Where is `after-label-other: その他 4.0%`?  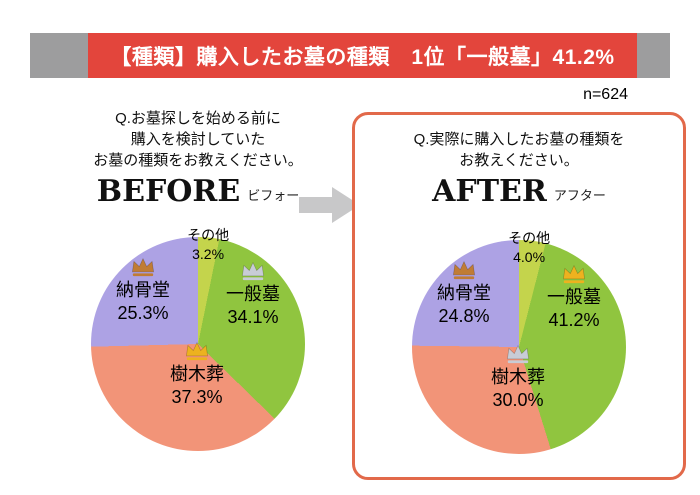 after-label-other: その他 4.0% is located at coordinates (529, 248).